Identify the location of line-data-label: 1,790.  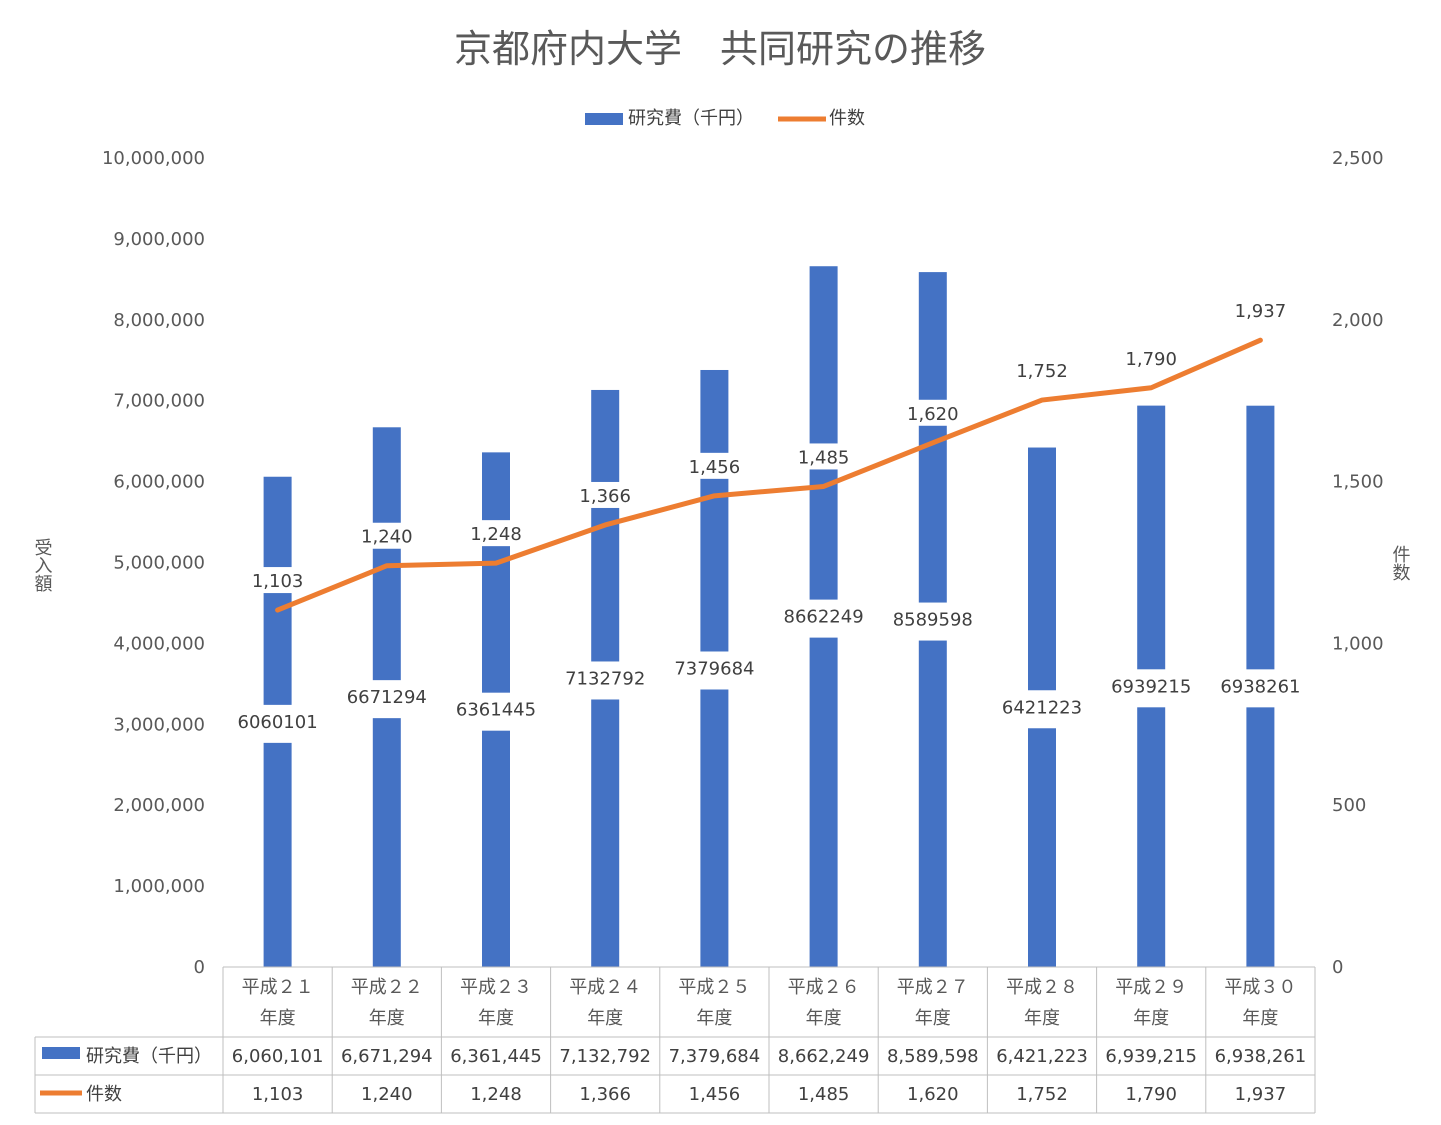
(1151, 359).